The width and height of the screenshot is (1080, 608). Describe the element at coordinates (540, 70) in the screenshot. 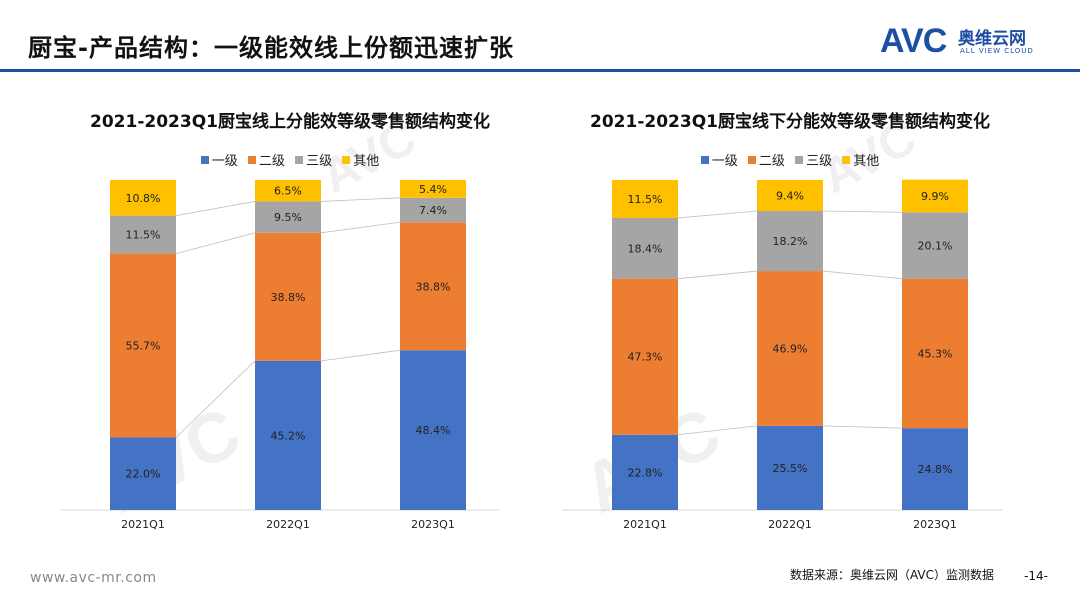

I see `header-divider` at that location.